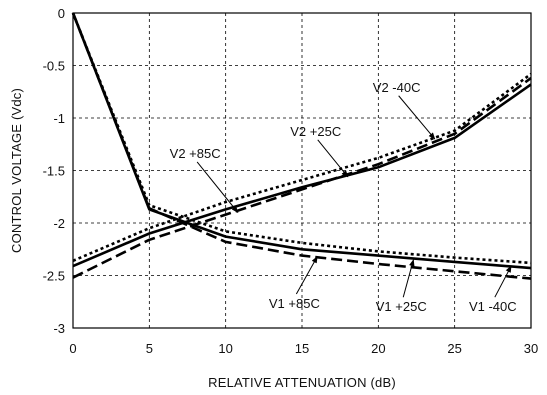 The width and height of the screenshot is (547, 395). What do you see at coordinates (61, 13) in the screenshot?
I see `y-tick-label: 0` at bounding box center [61, 13].